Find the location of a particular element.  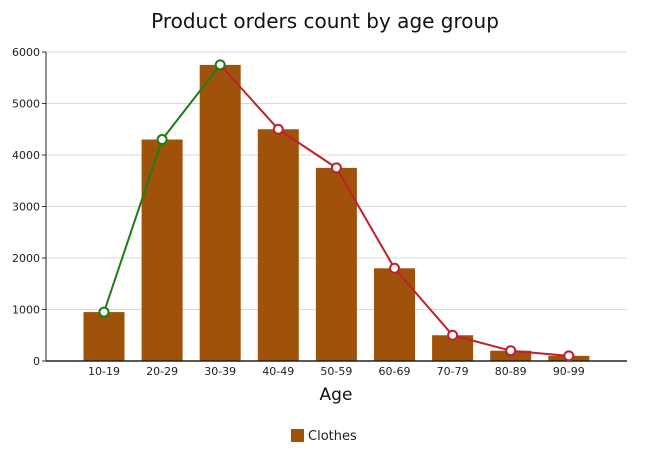

x-axis-title: Age is located at coordinates (336, 395).